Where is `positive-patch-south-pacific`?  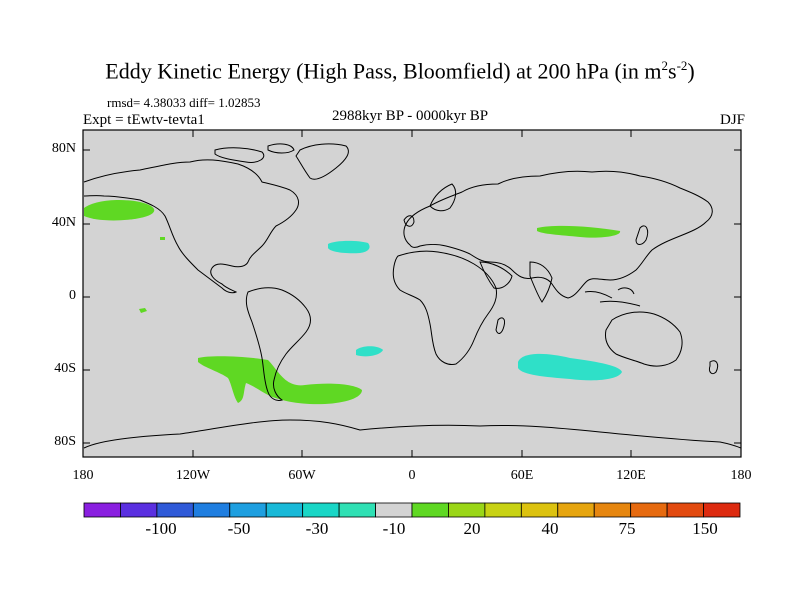
positive-patch-south-pacific is located at coordinates (280, 380).